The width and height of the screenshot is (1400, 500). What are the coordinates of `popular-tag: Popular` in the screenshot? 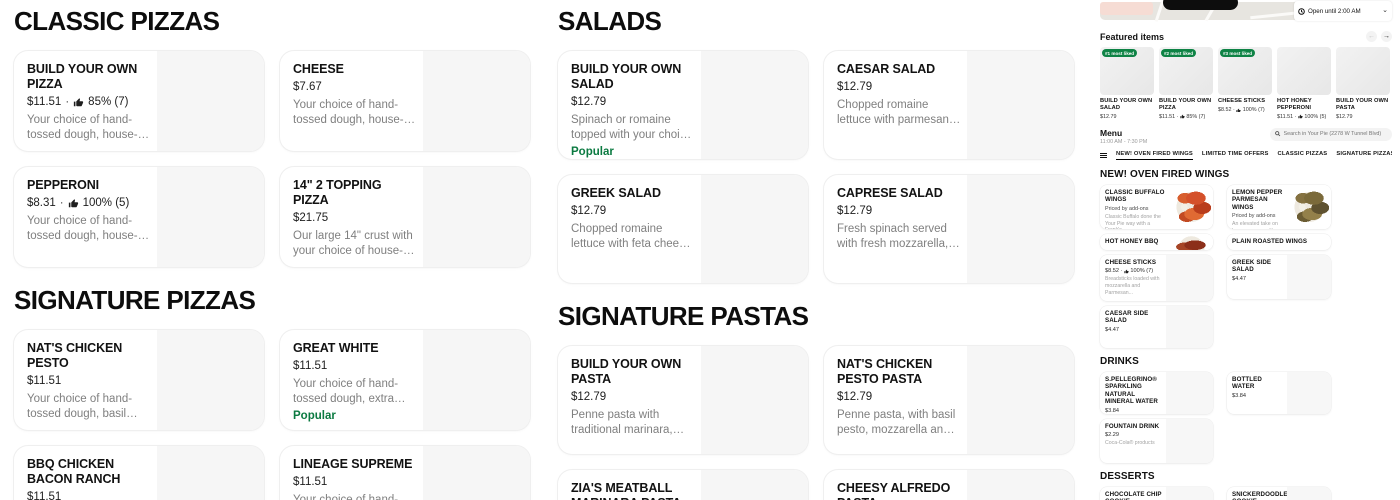 It's located at (592, 151).